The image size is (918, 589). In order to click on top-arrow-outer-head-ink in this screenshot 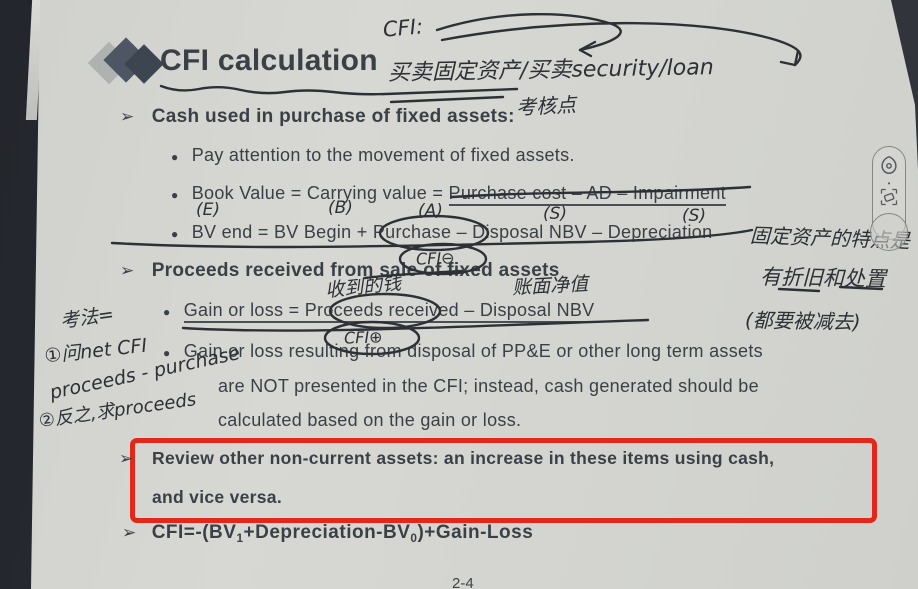, I will do `click(789, 58)`.